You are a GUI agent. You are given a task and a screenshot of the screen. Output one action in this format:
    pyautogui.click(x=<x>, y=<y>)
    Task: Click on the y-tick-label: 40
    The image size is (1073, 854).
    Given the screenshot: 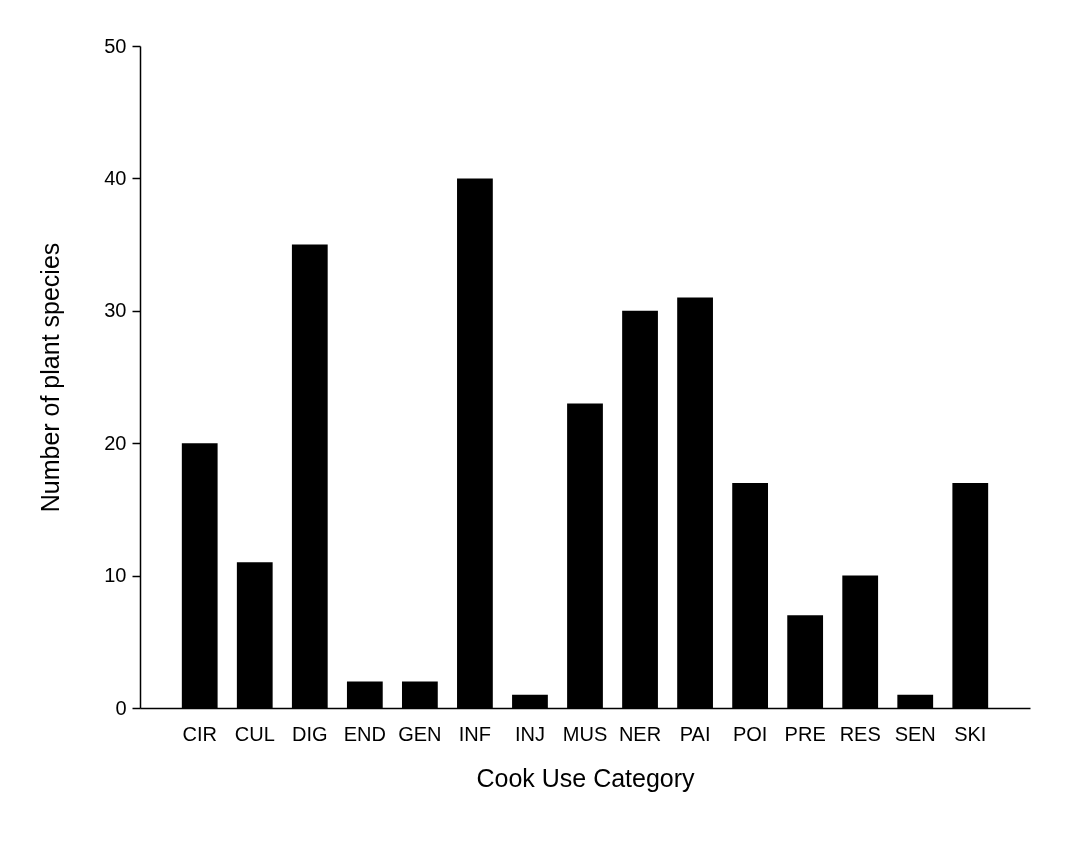 What is the action you would take?
    pyautogui.click(x=115, y=177)
    